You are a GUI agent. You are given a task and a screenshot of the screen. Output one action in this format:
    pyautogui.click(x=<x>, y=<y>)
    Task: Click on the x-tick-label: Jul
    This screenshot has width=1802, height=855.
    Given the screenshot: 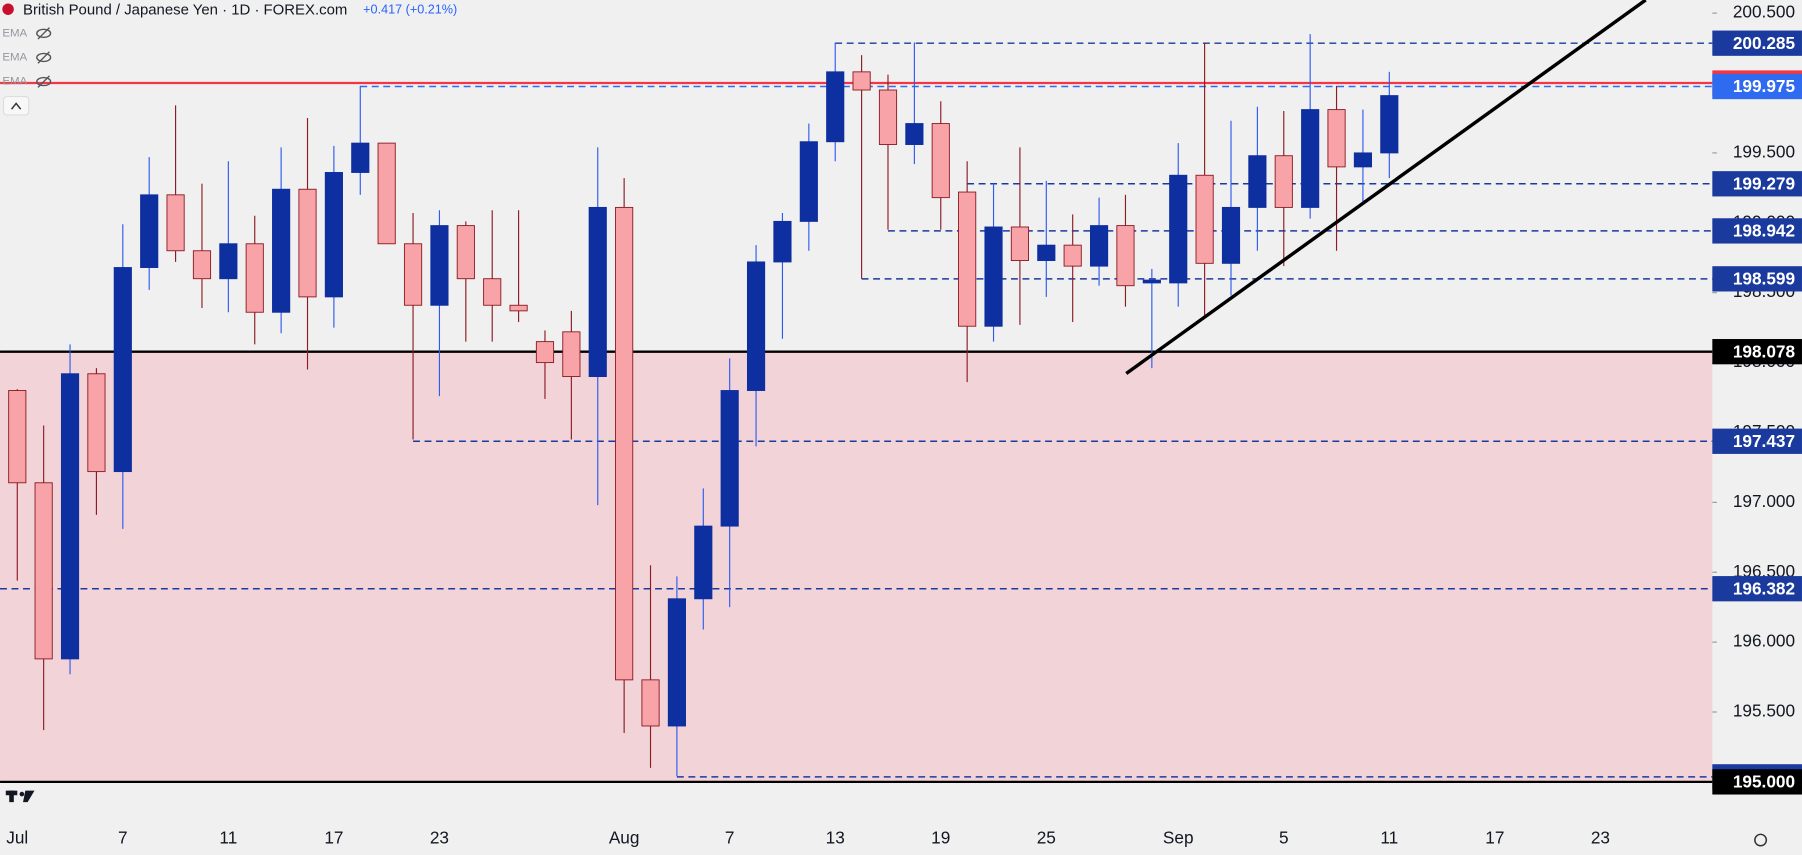 What is the action you would take?
    pyautogui.click(x=17, y=837)
    